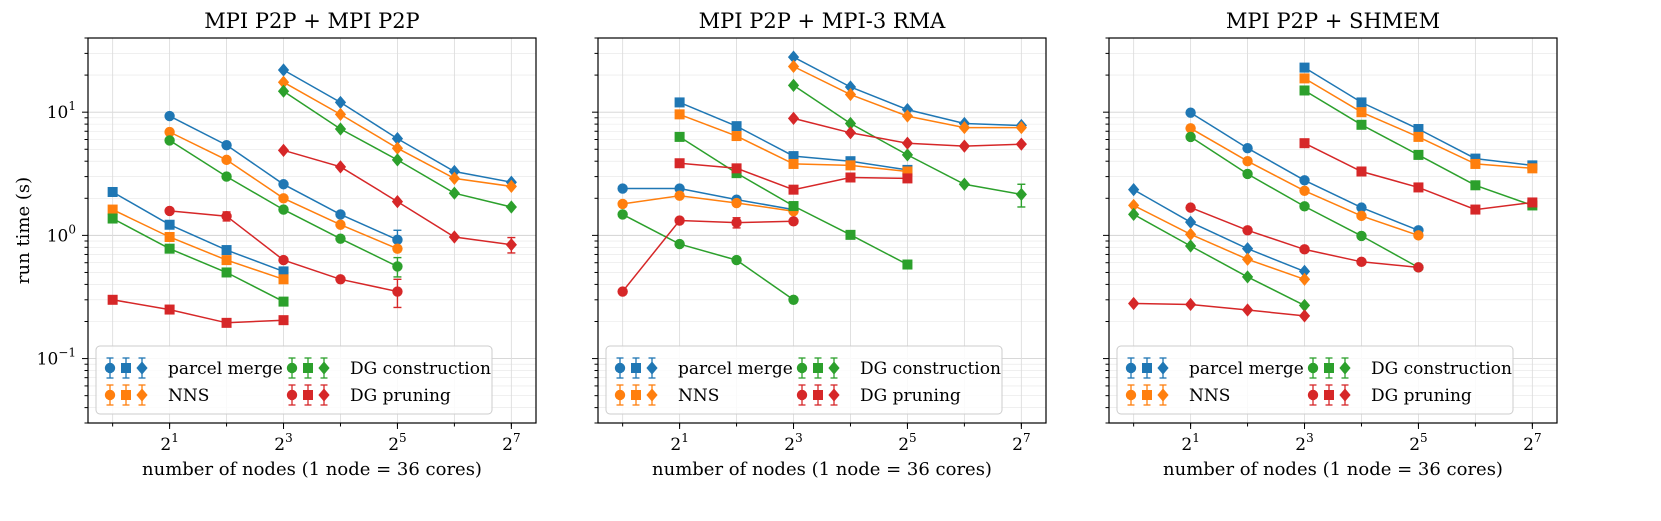 The image size is (1661, 521). What do you see at coordinates (703, 368) in the screenshot?
I see `legend-entry-parcel-merge: parcel merge` at bounding box center [703, 368].